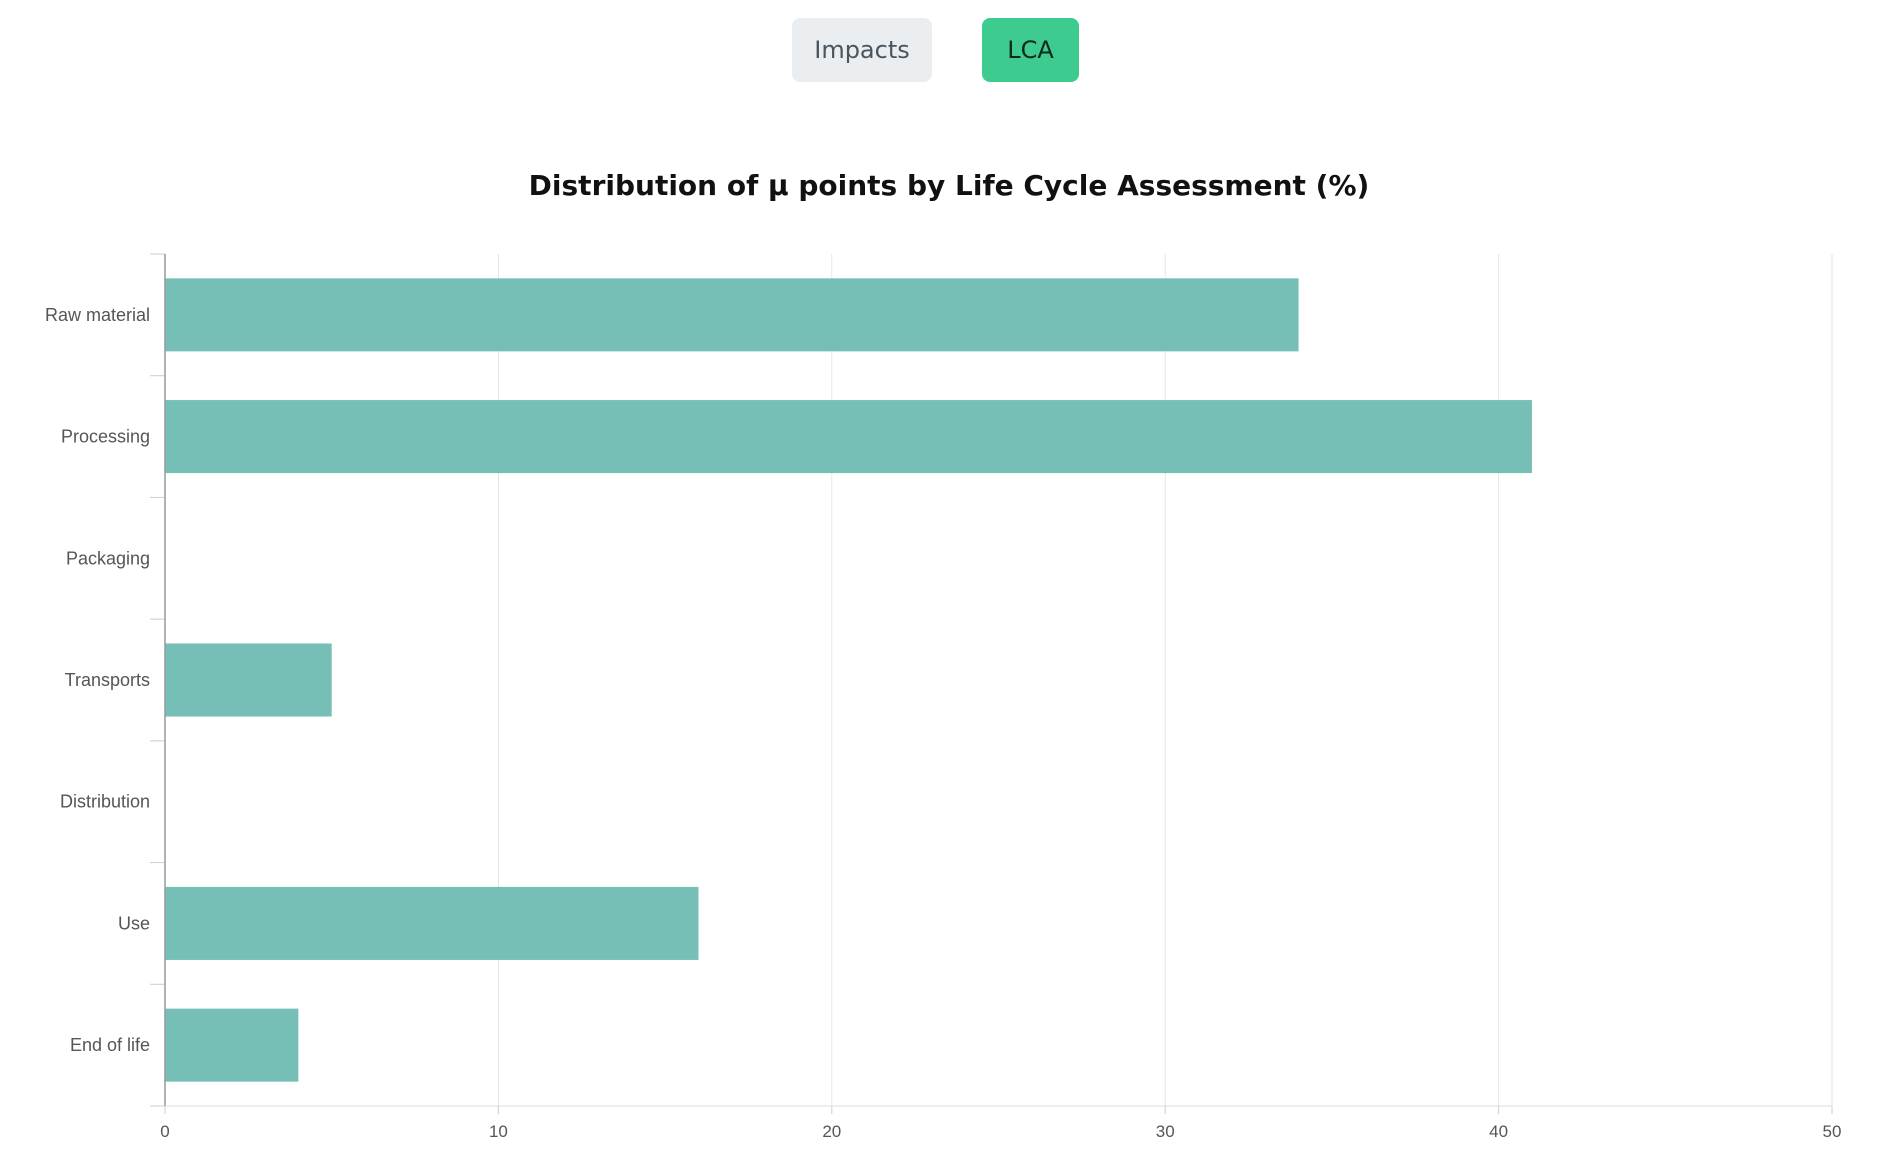 The width and height of the screenshot is (1898, 1176). Describe the element at coordinates (862, 50) in the screenshot. I see `tab-impacts: Impacts` at that location.